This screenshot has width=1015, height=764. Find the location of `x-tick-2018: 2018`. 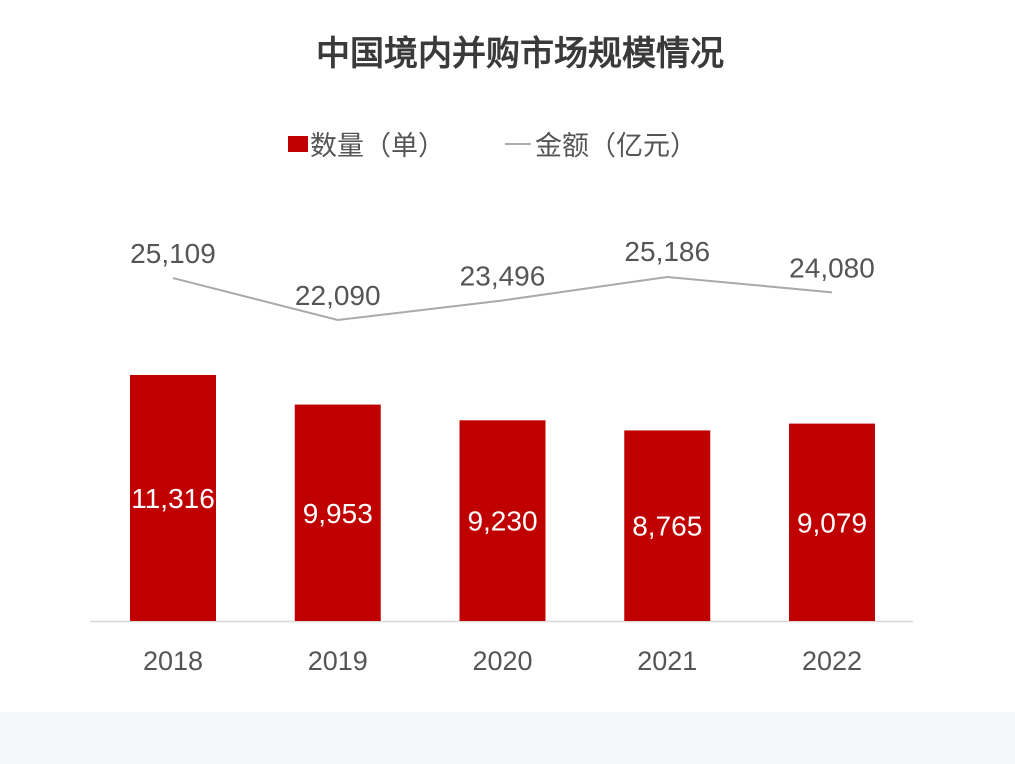

x-tick-2018: 2018 is located at coordinates (173, 661).